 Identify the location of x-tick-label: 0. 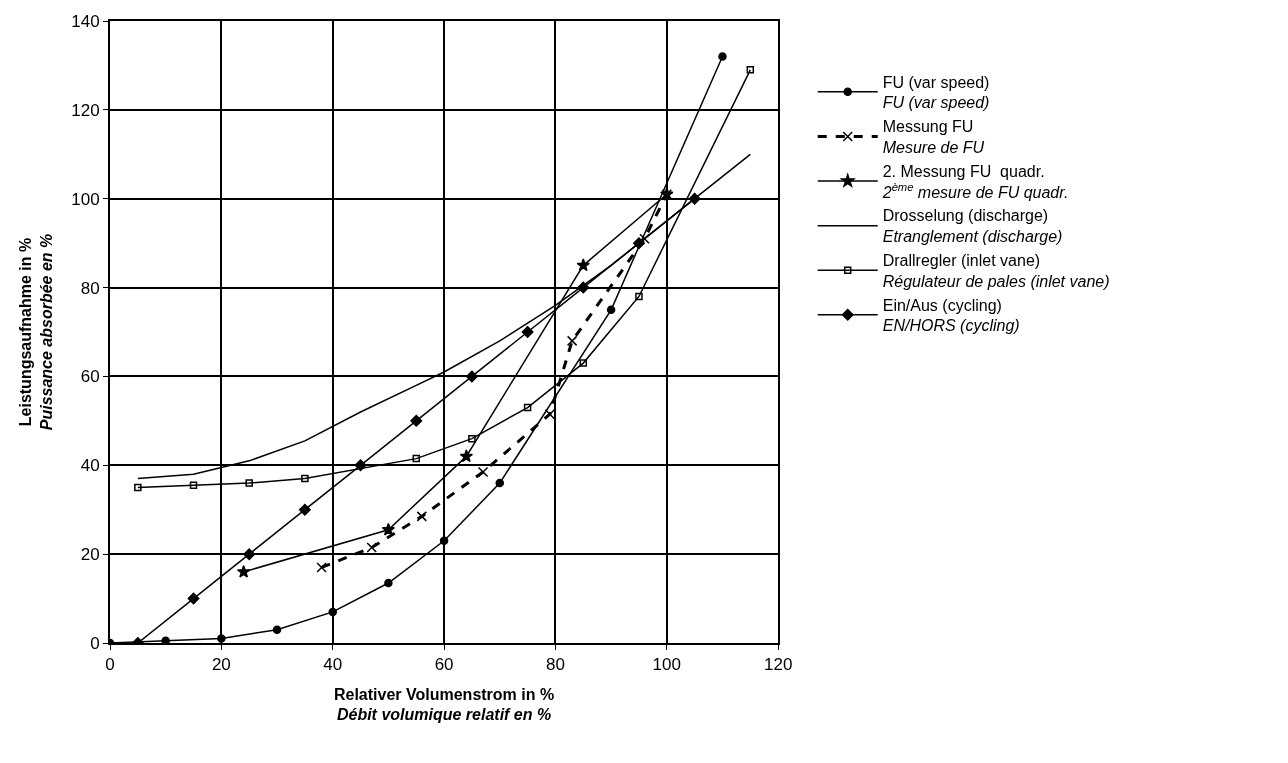
(110, 665).